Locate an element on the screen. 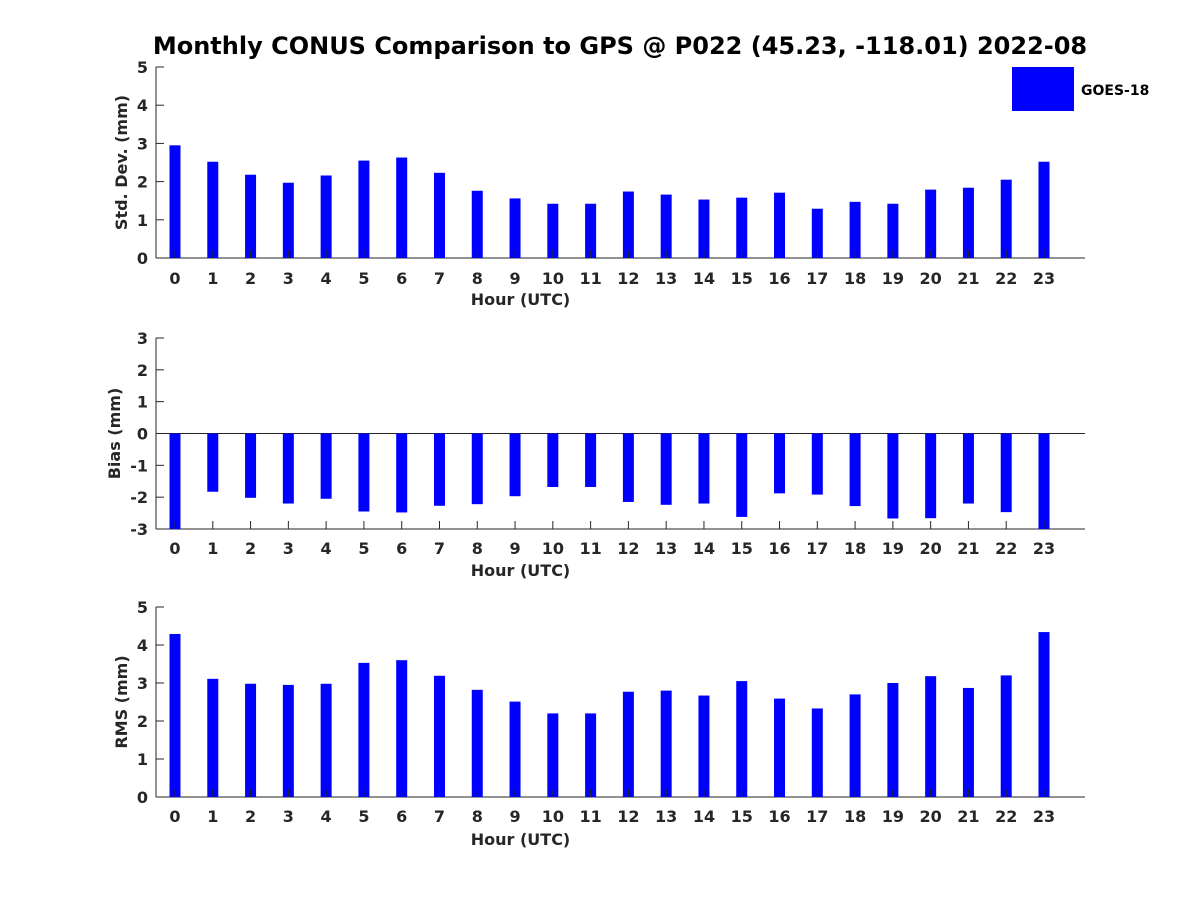 This screenshot has height=900, width=1200. x-axis-label-std: Hour (UTC) is located at coordinates (521, 299).